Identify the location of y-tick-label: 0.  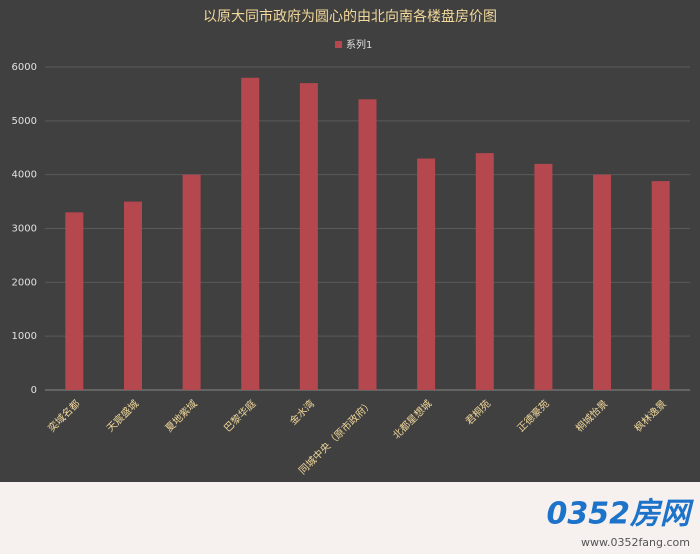
(34, 390).